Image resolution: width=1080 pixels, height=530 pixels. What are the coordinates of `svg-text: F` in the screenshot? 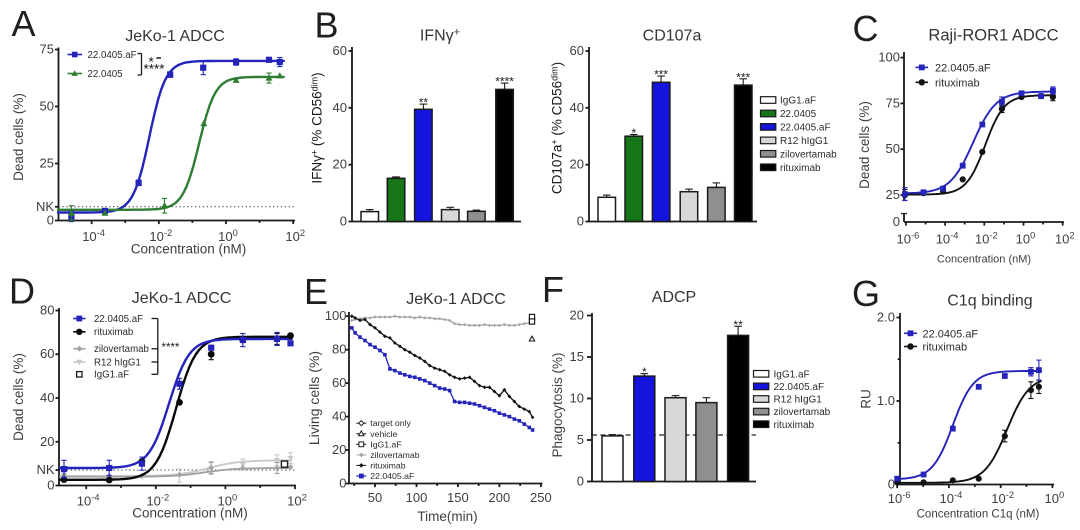 It's located at (553, 289).